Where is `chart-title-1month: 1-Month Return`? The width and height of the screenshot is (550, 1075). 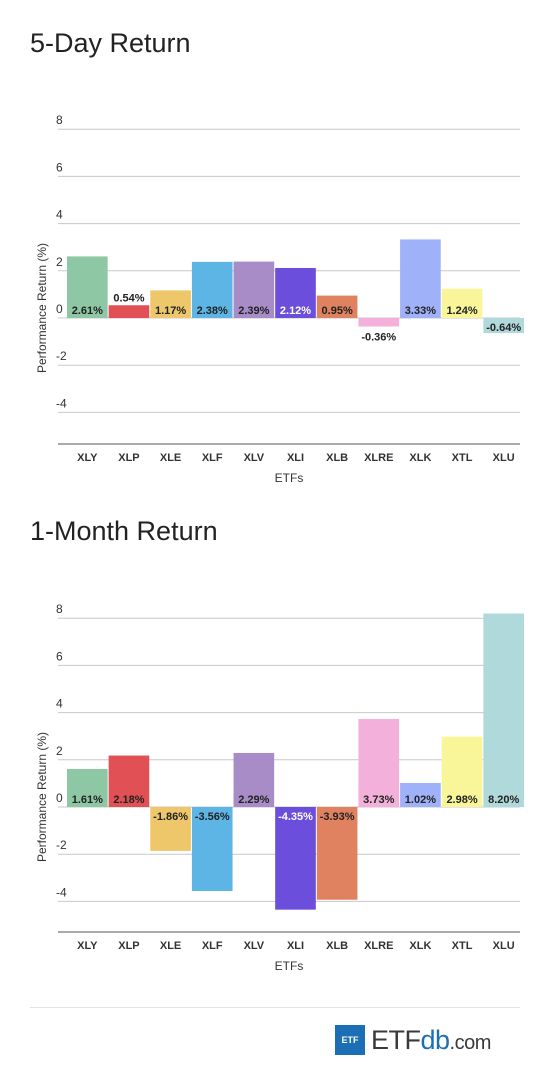 chart-title-1month: 1-Month Return is located at coordinates (124, 531).